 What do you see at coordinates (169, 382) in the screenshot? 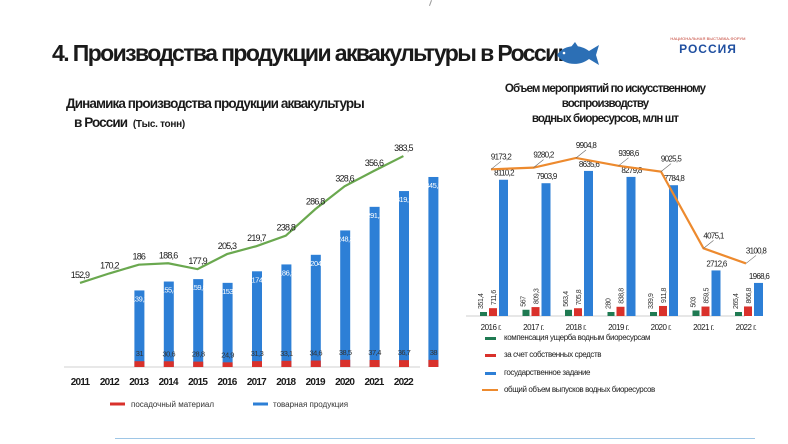
I see `left-x-tick-label: 2014` at bounding box center [169, 382].